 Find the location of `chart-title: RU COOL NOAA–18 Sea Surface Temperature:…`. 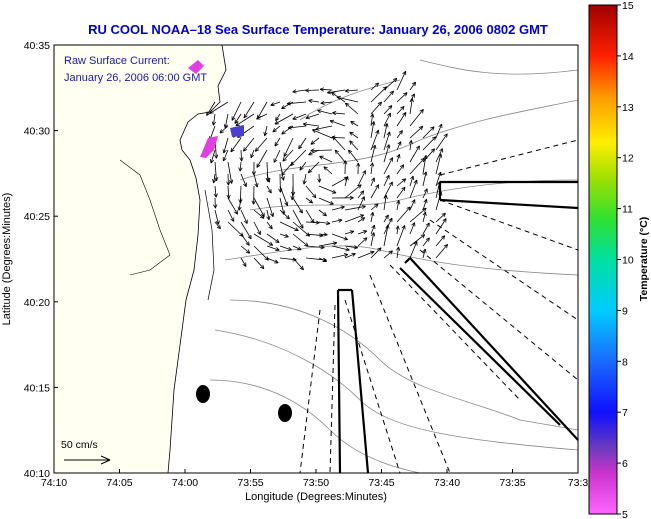

chart-title: RU COOL NOAA–18 Sea Surface Temperature:… is located at coordinates (318, 29).